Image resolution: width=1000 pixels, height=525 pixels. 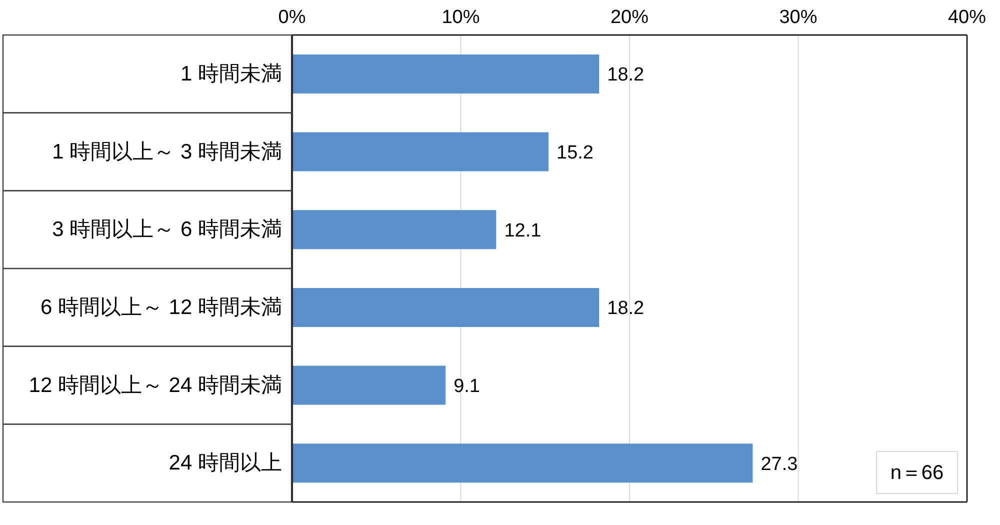 What do you see at coordinates (161, 307) in the screenshot?
I see `y-tick-label: 6 時間以上～ 12 時間未満` at bounding box center [161, 307].